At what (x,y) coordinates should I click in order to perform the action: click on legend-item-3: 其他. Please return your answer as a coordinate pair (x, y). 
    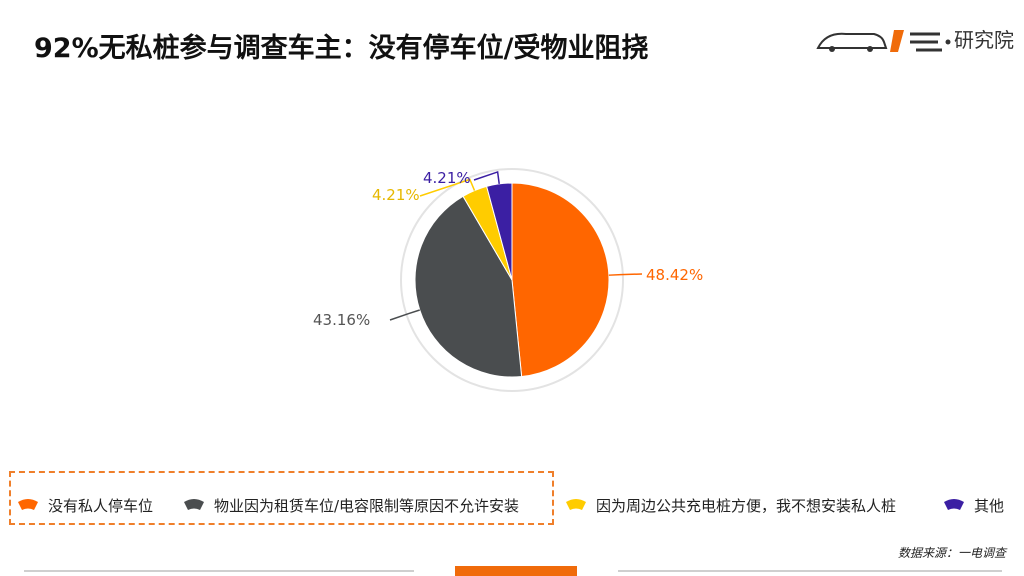
    Looking at the image, I should click on (973, 505).